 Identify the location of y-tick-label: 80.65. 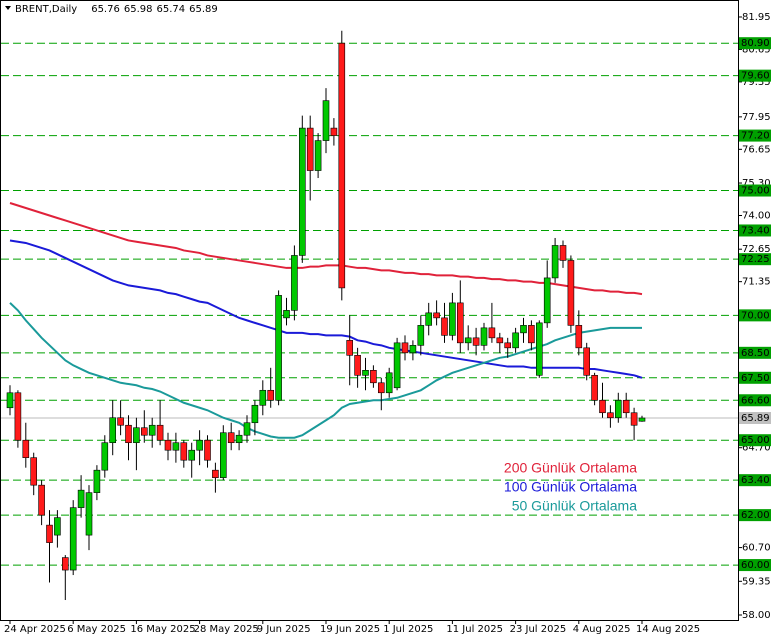
(756, 49).